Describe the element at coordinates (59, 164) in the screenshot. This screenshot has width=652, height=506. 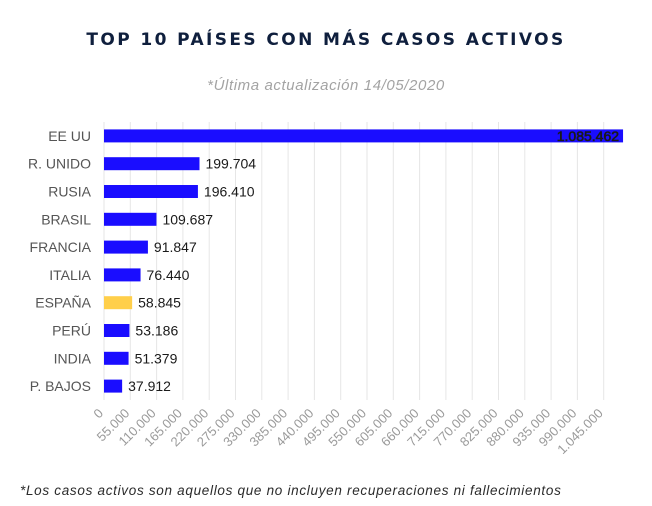
I see `category-label: R. UNIDO` at that location.